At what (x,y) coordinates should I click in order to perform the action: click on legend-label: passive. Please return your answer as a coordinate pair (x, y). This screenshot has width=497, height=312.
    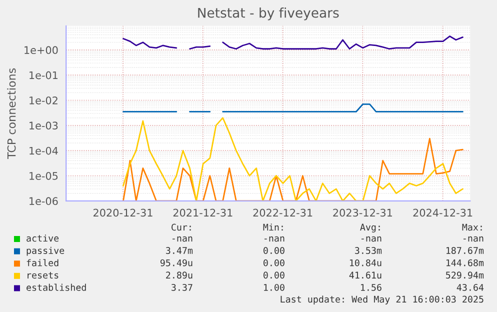
    Looking at the image, I should click on (45, 251).